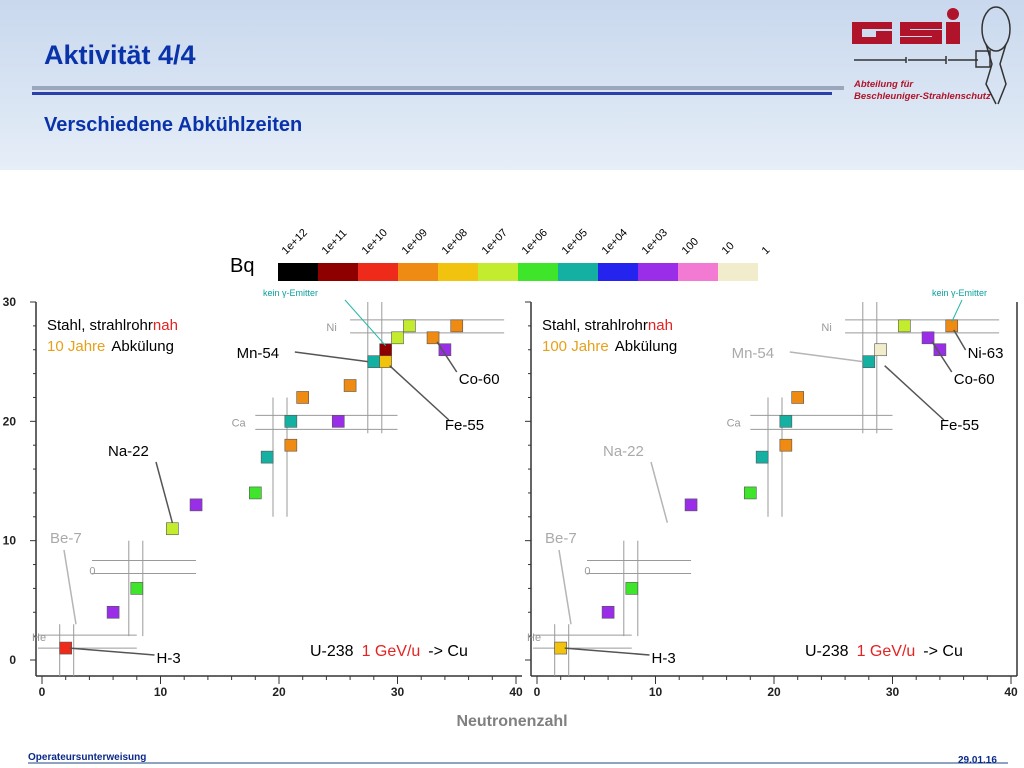 The height and width of the screenshot is (768, 1024). What do you see at coordinates (595, 325) in the screenshot?
I see `panel-title-material: Stahl, strahlrohr` at bounding box center [595, 325].